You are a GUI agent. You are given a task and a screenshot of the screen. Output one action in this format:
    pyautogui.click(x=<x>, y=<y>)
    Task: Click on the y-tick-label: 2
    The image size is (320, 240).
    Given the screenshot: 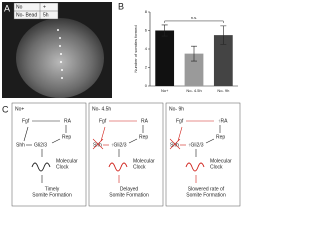 What is the action you would take?
    pyautogui.click(x=146, y=67)
    